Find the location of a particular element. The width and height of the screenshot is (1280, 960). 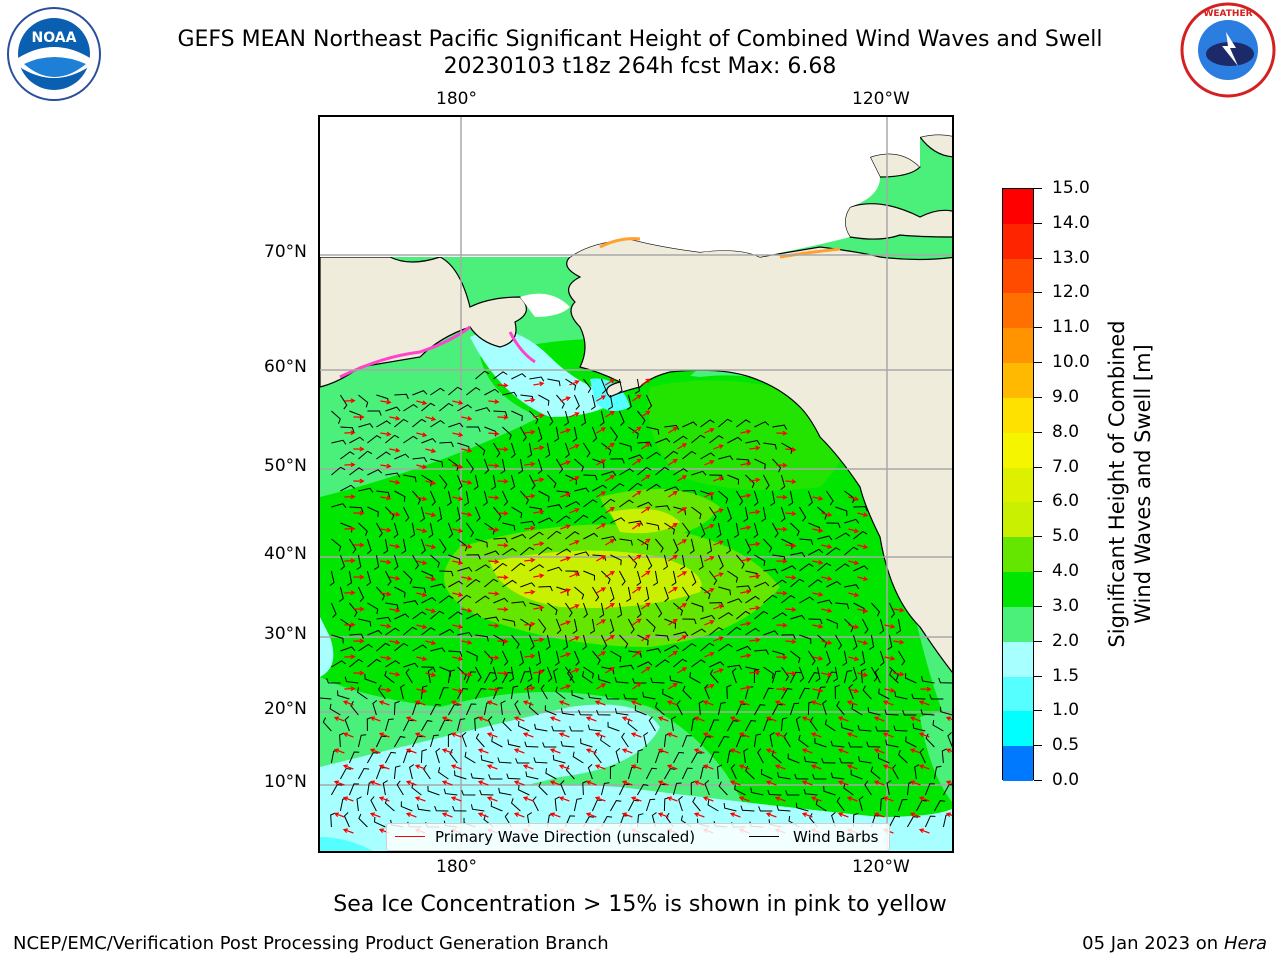

lat-label-60n: 60°N is located at coordinates (285, 367).